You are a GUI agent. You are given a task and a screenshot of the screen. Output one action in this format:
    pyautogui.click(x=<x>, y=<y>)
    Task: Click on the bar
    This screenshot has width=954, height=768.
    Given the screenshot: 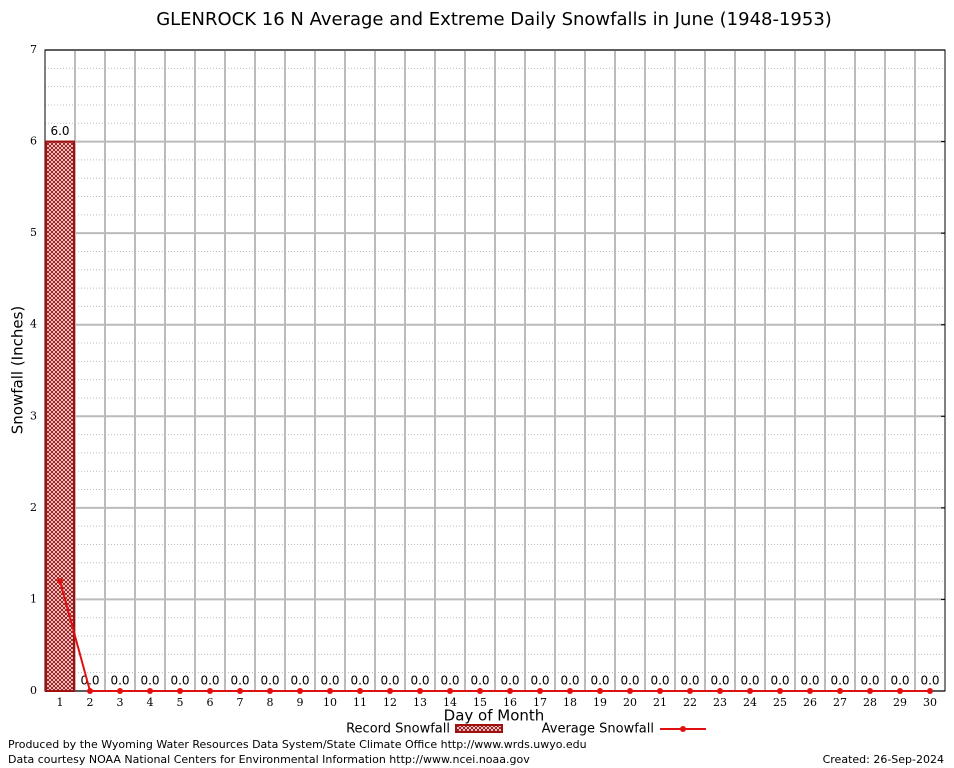 What is the action you would take?
    pyautogui.click(x=60, y=416)
    